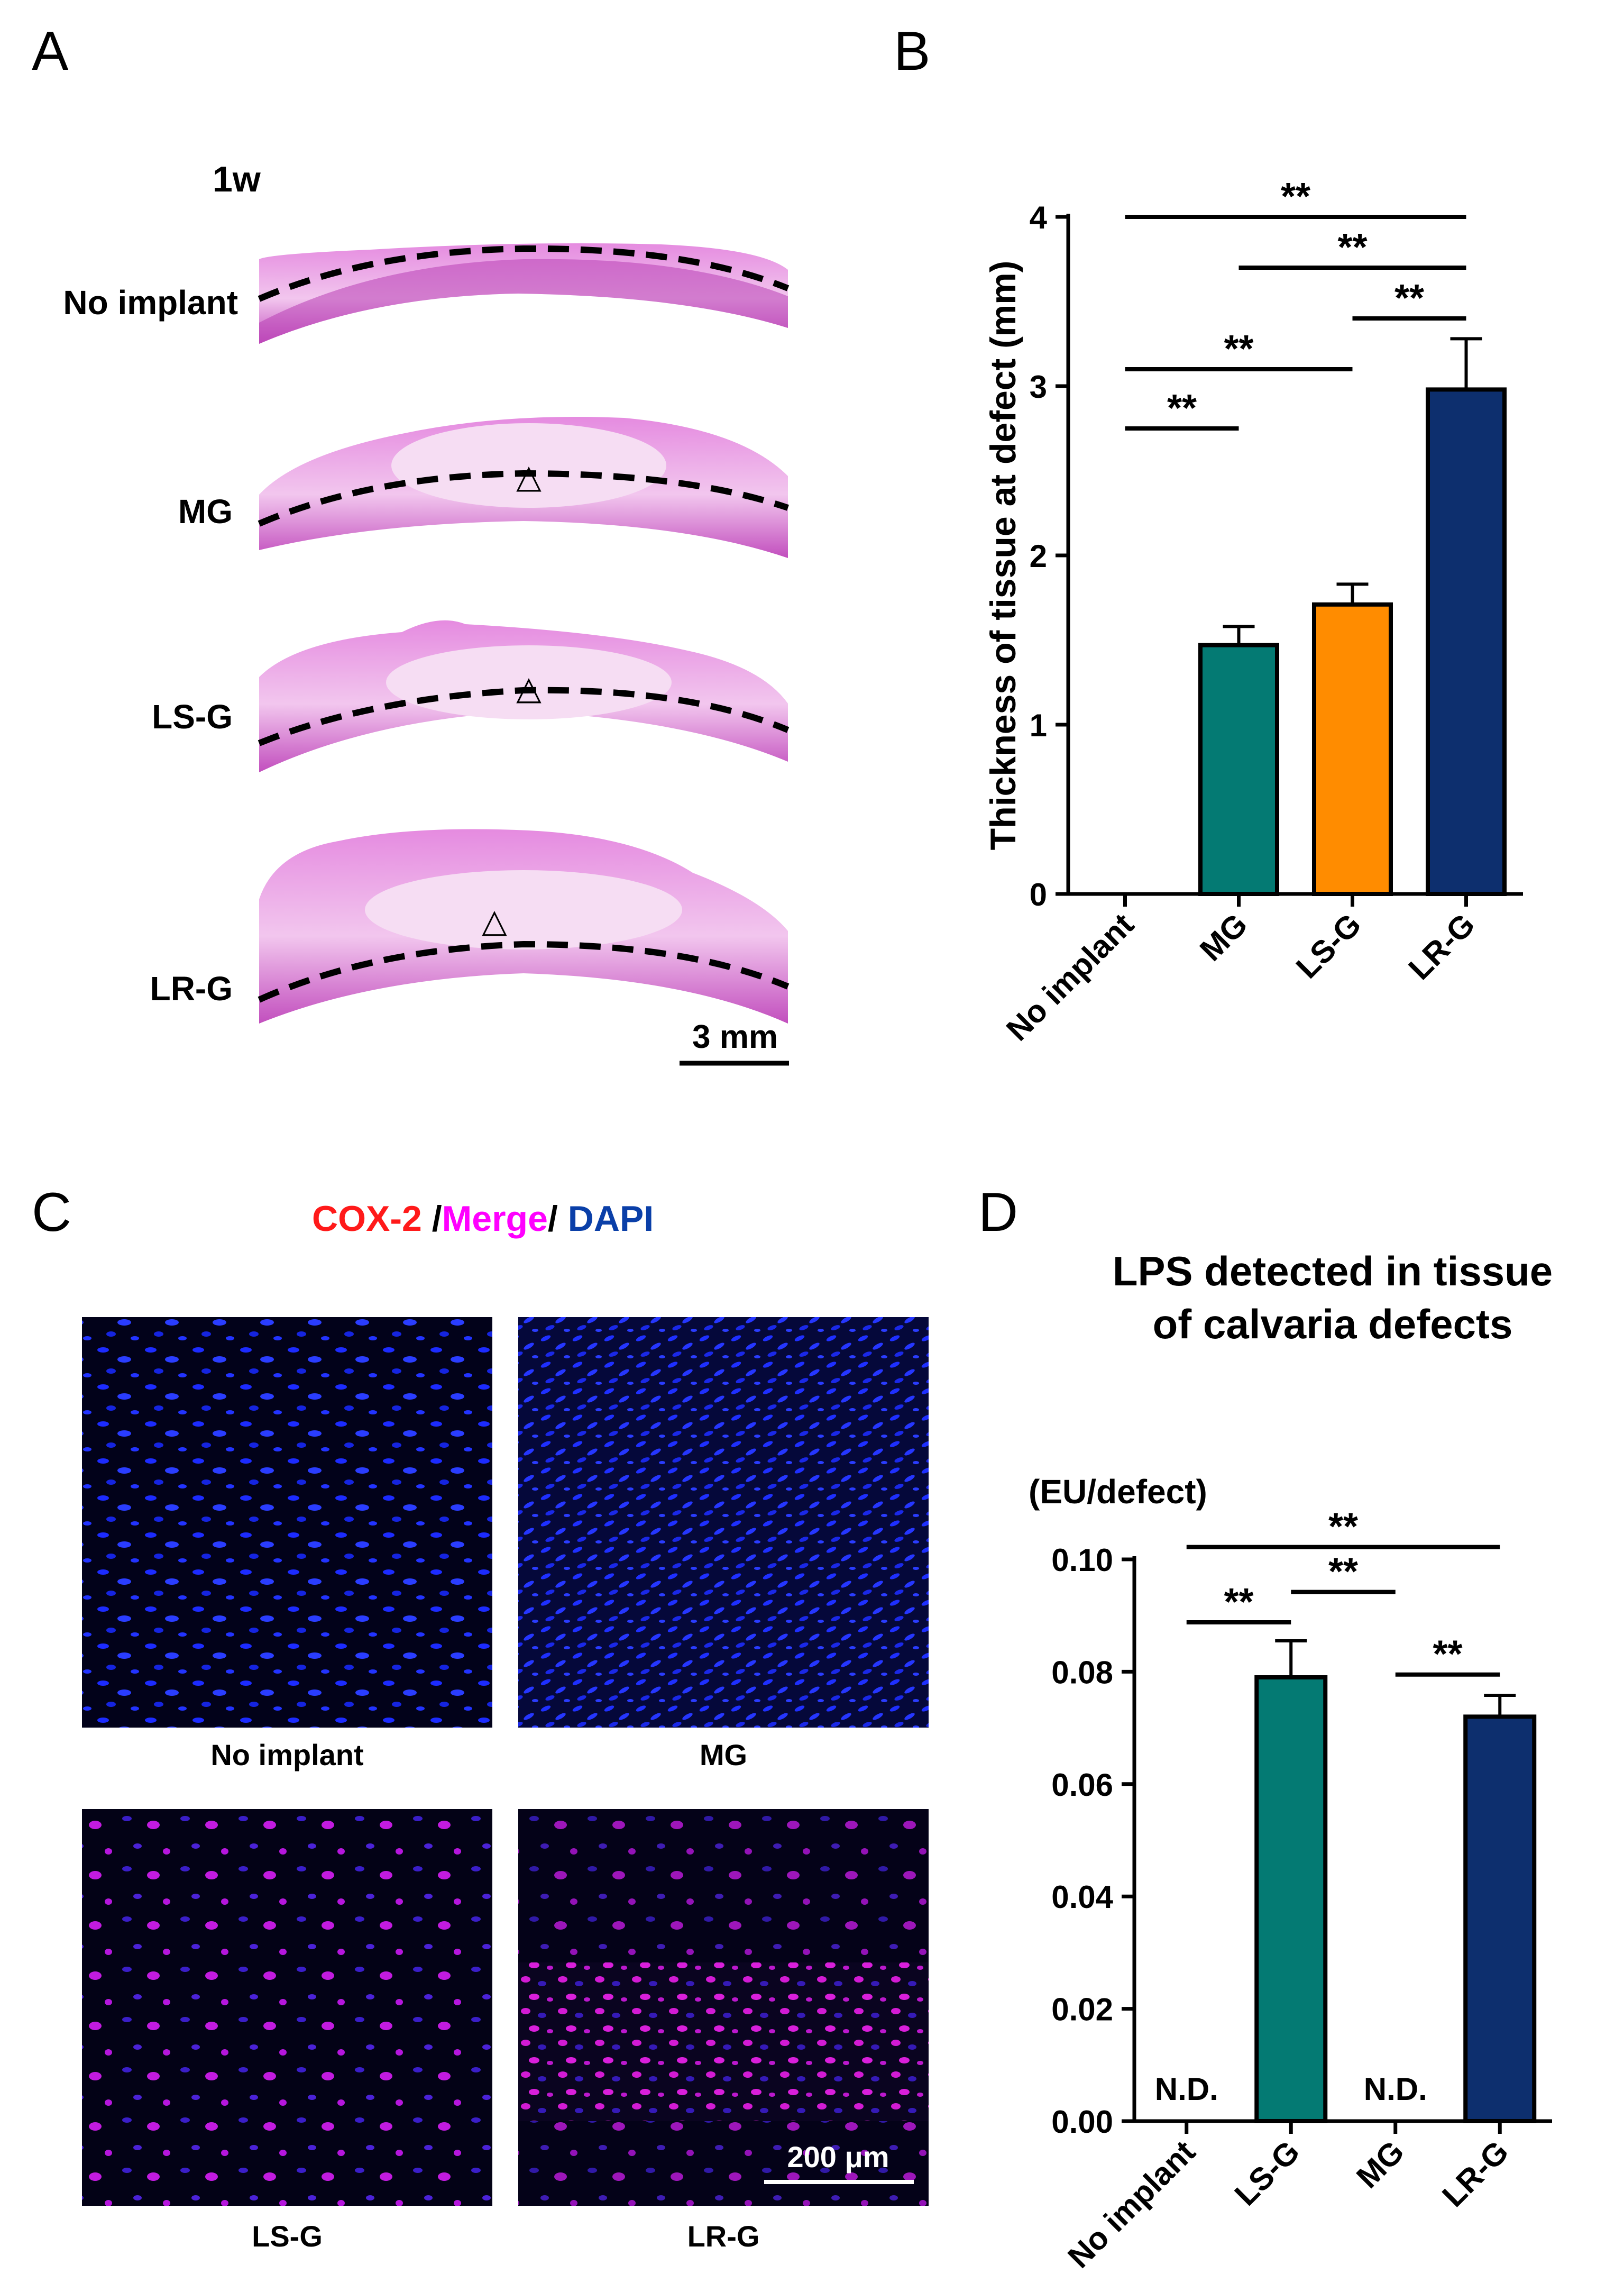 The image size is (1624, 2274). I want to click on histo-row-label: LR-G, so click(191, 989).